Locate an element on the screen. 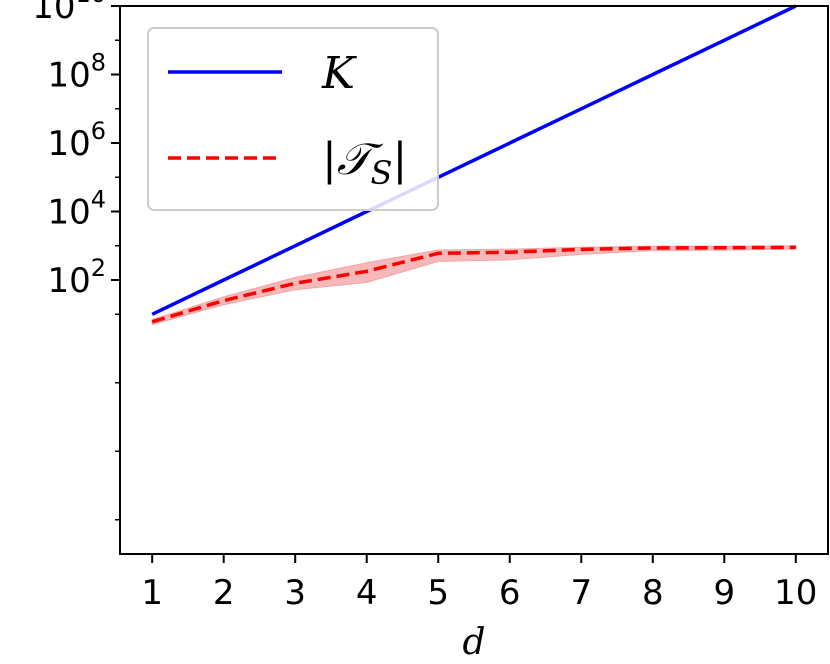  x-axis-label: d is located at coordinates (473, 642).